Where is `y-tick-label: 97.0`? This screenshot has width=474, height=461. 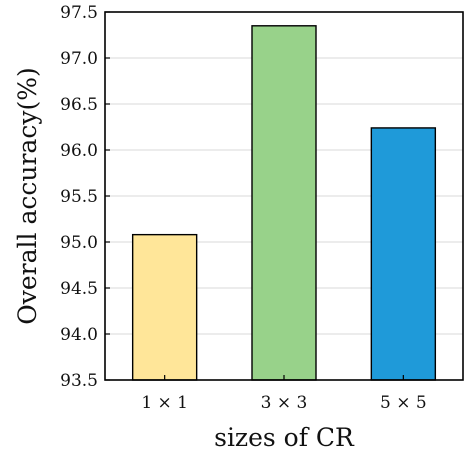 y-tick-label: 97.0 is located at coordinates (79, 59).